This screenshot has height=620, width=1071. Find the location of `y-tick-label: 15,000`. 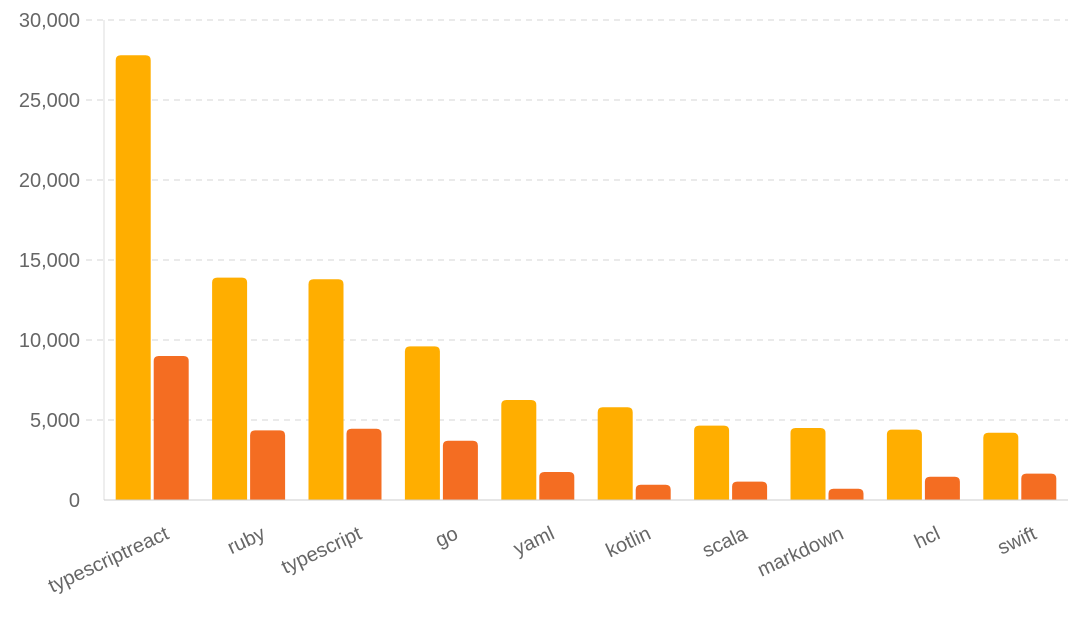

y-tick-label: 15,000 is located at coordinates (49, 261).